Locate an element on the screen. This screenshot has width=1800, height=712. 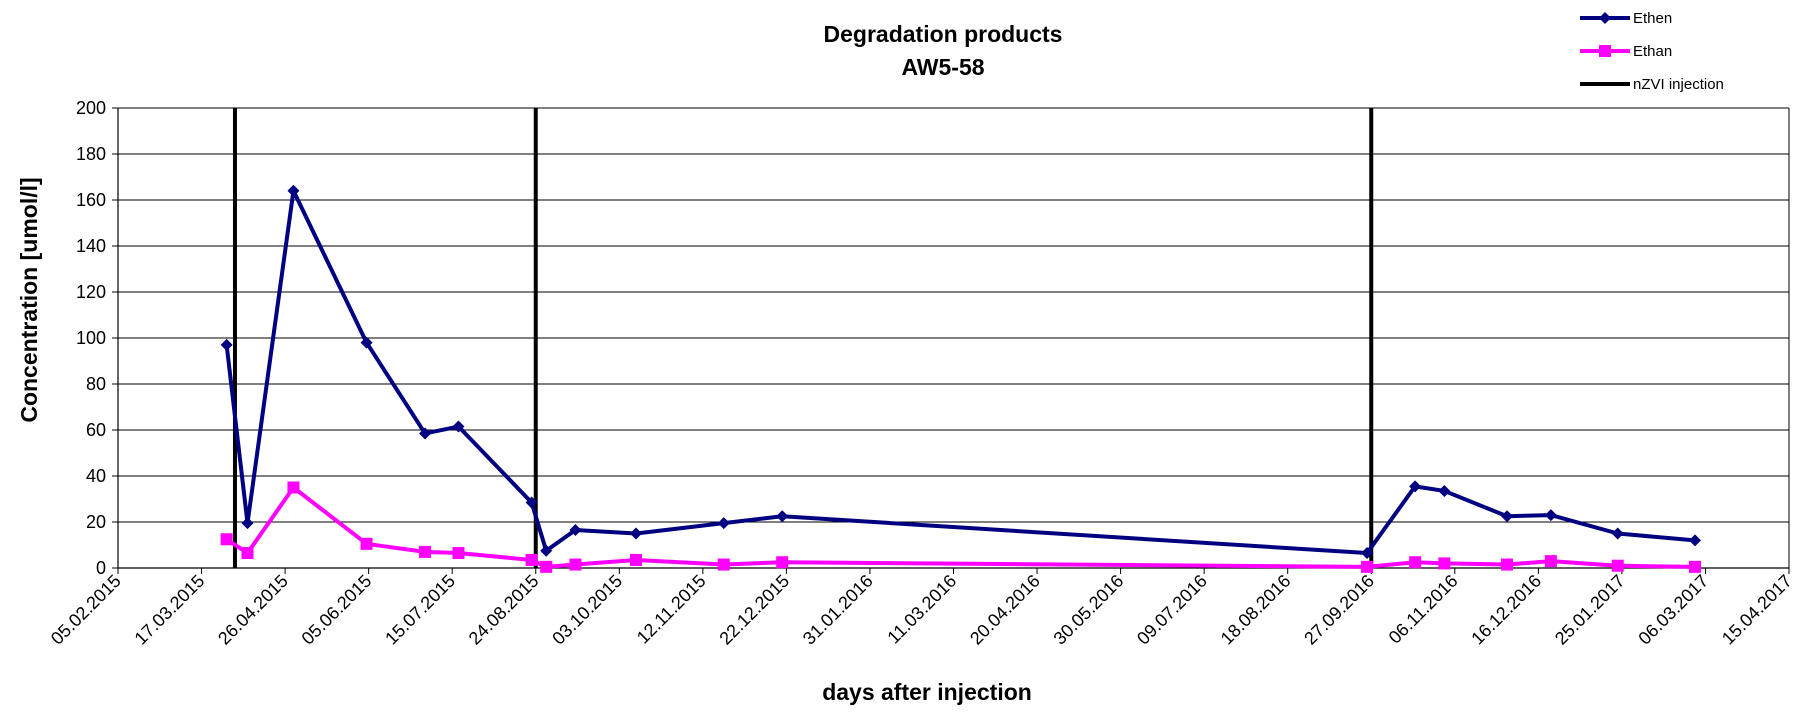
x-tick-label: 22.12.2015 is located at coordinates (754, 610).